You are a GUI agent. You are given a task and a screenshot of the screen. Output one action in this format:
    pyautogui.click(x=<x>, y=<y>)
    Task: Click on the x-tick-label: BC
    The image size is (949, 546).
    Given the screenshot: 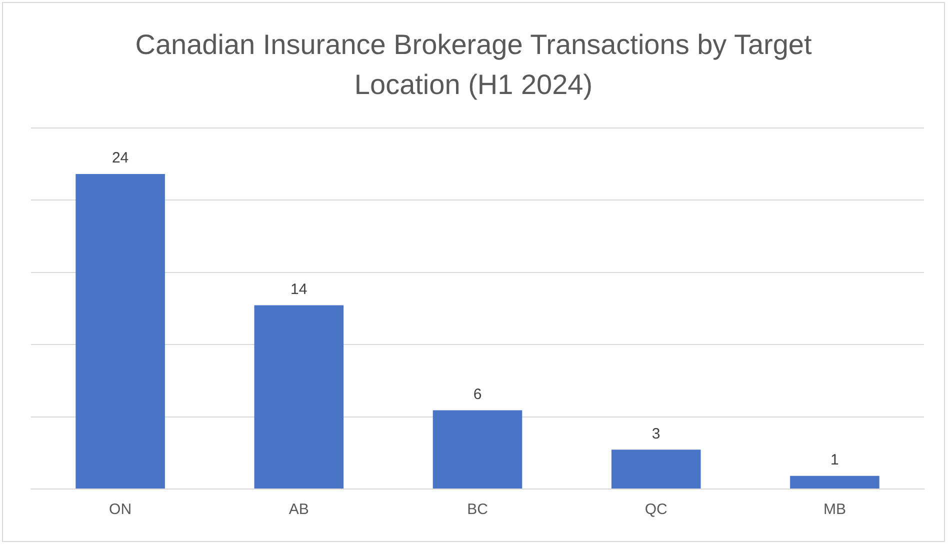 What is the action you would take?
    pyautogui.click(x=477, y=509)
    